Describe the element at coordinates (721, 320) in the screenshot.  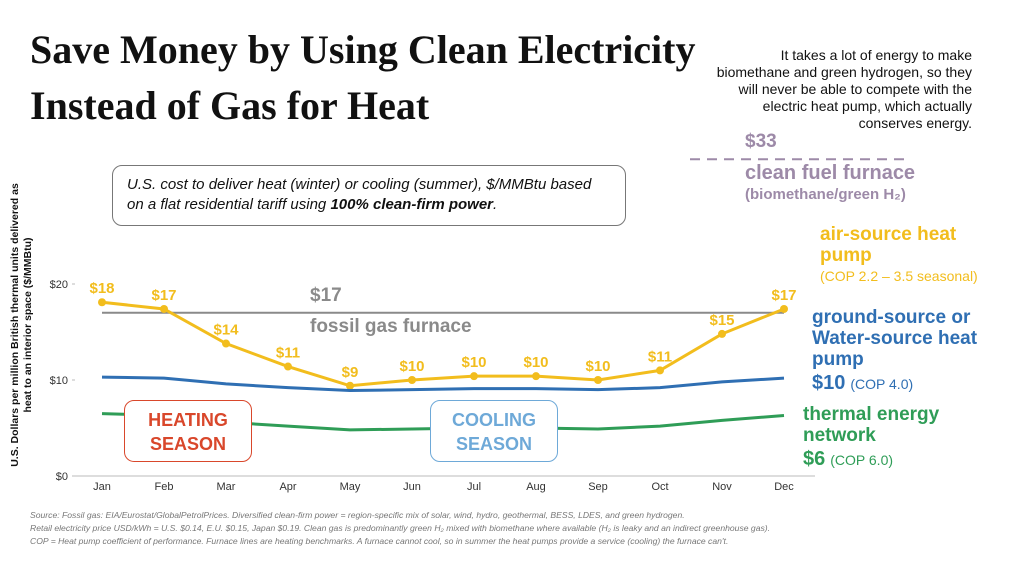
I see `data-label: $15` at that location.